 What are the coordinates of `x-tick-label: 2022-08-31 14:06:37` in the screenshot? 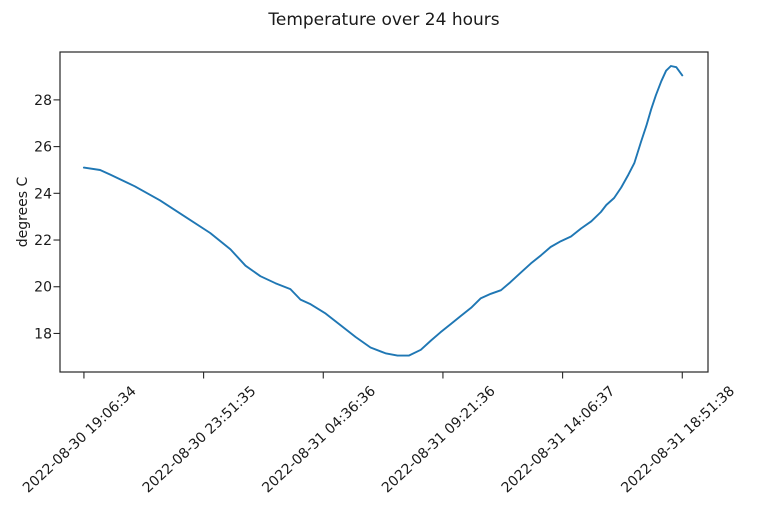 It's located at (559, 439).